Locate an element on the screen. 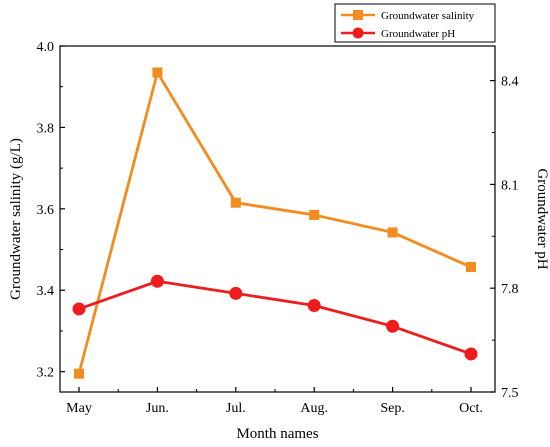  x-tick-label: Jul. is located at coordinates (236, 408).